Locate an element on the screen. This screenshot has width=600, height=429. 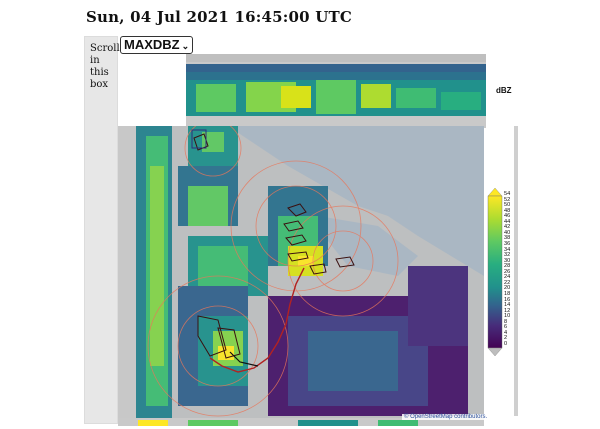
colorbar-tick-label: 44 is located at coordinates (507, 221).